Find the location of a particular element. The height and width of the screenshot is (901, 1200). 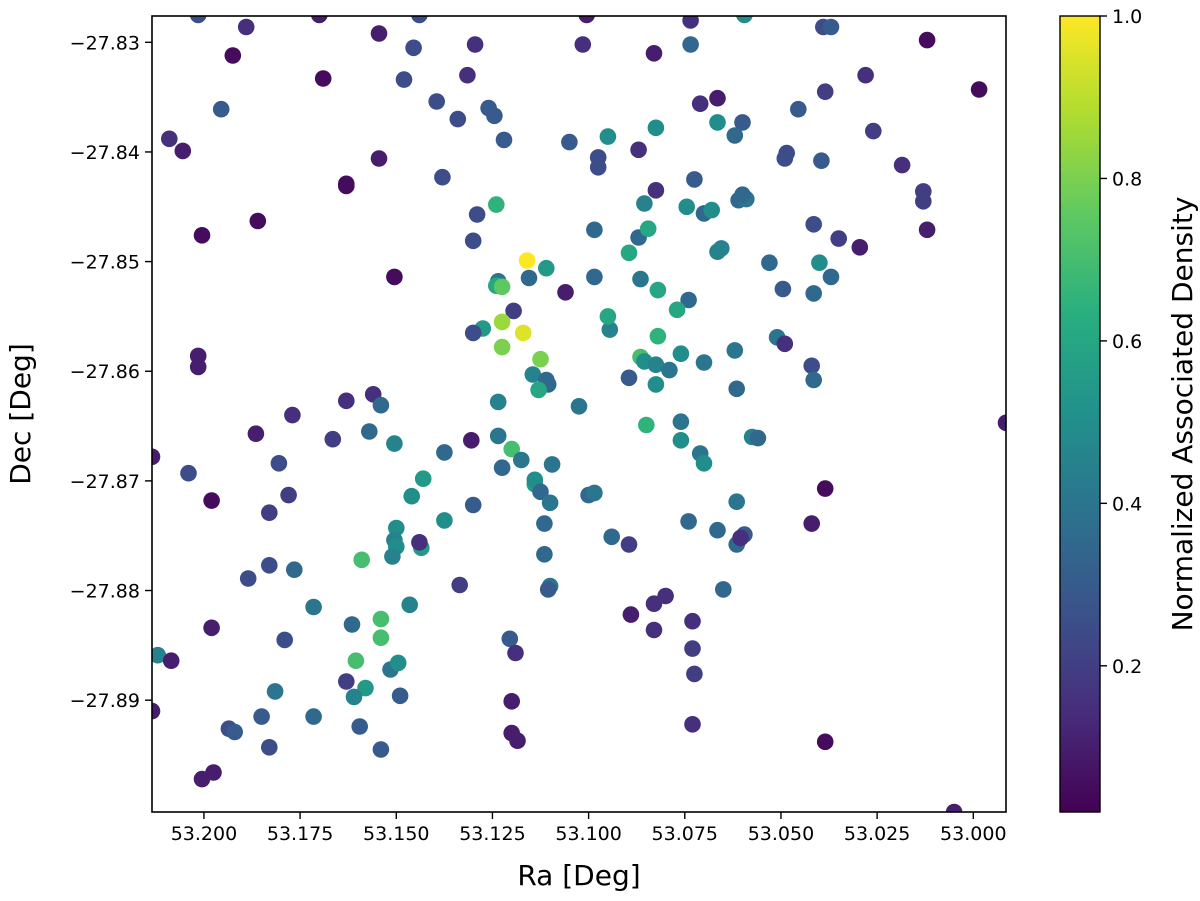

y-tick-label: −27.88 is located at coordinates (105, 592).